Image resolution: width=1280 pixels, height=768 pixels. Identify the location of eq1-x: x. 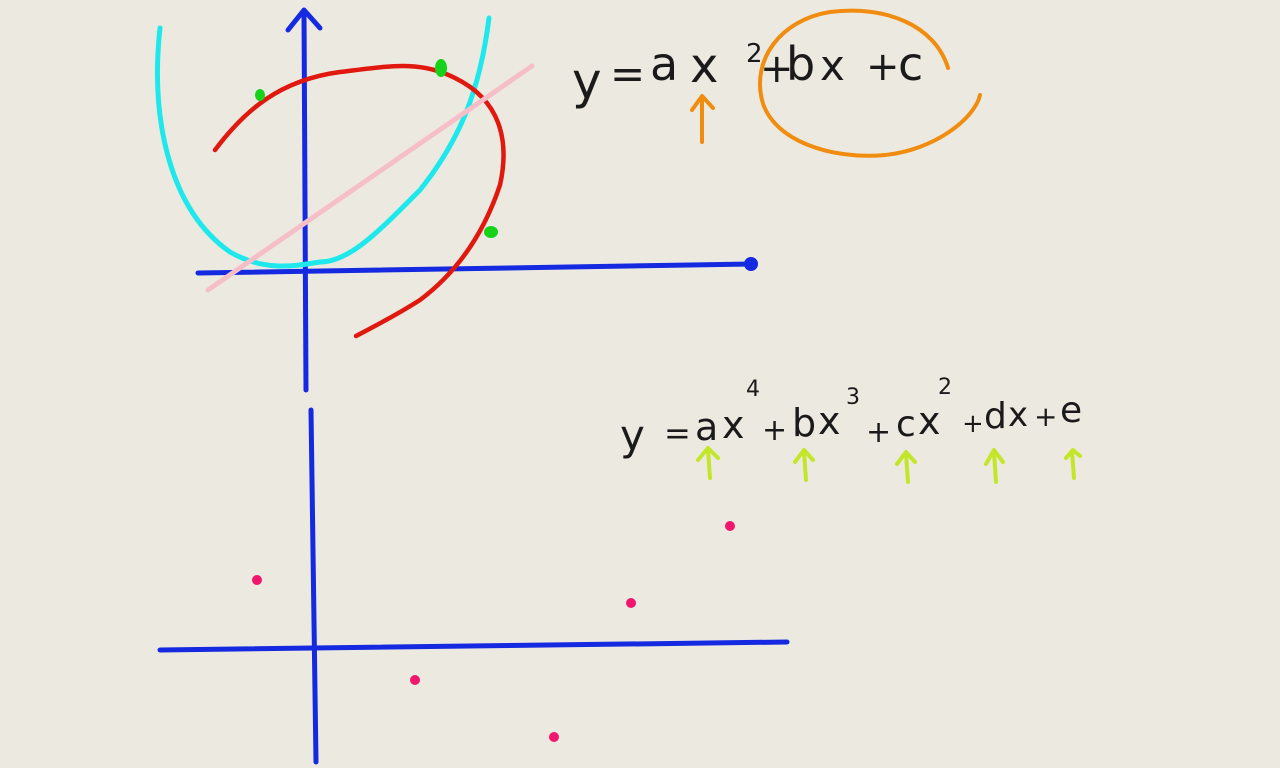
(704, 66).